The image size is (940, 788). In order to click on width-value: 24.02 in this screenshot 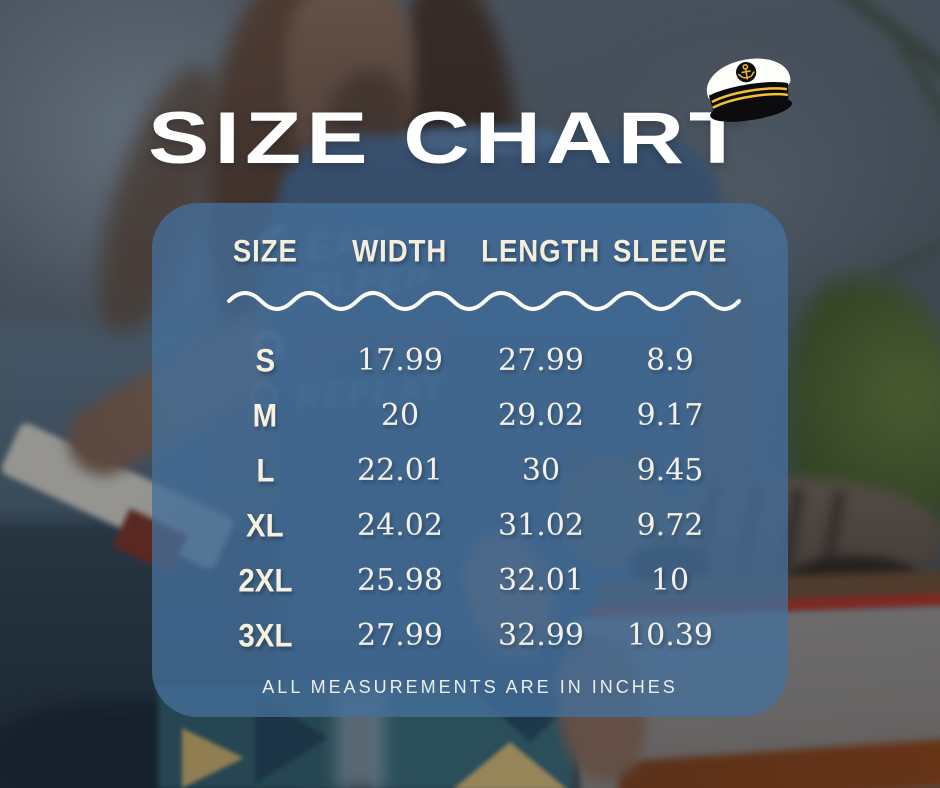, I will do `click(400, 525)`.